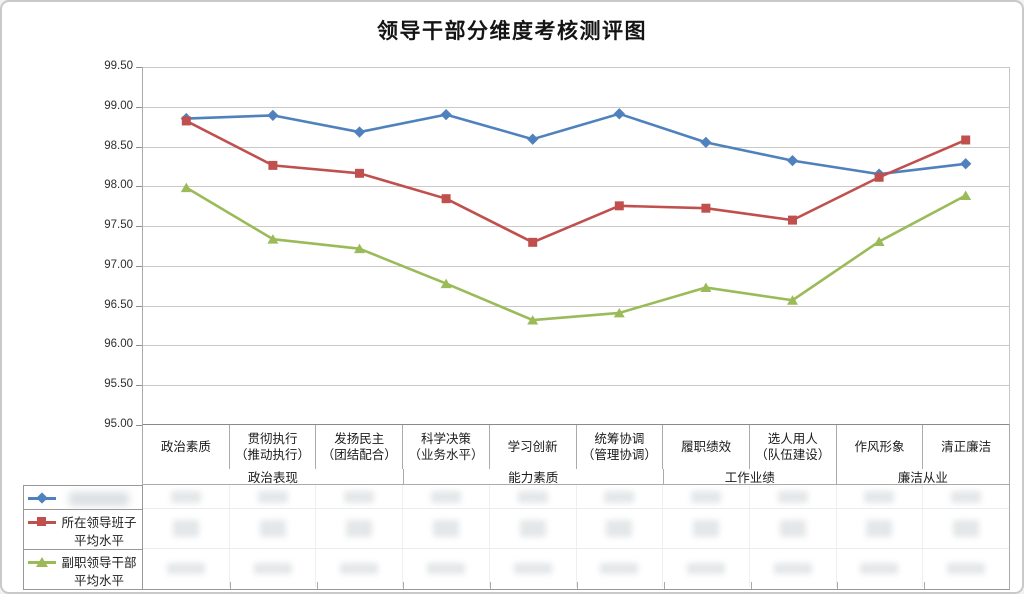 This screenshot has width=1024, height=594. What do you see at coordinates (41, 521) in the screenshot?
I see `square-icon` at bounding box center [41, 521].